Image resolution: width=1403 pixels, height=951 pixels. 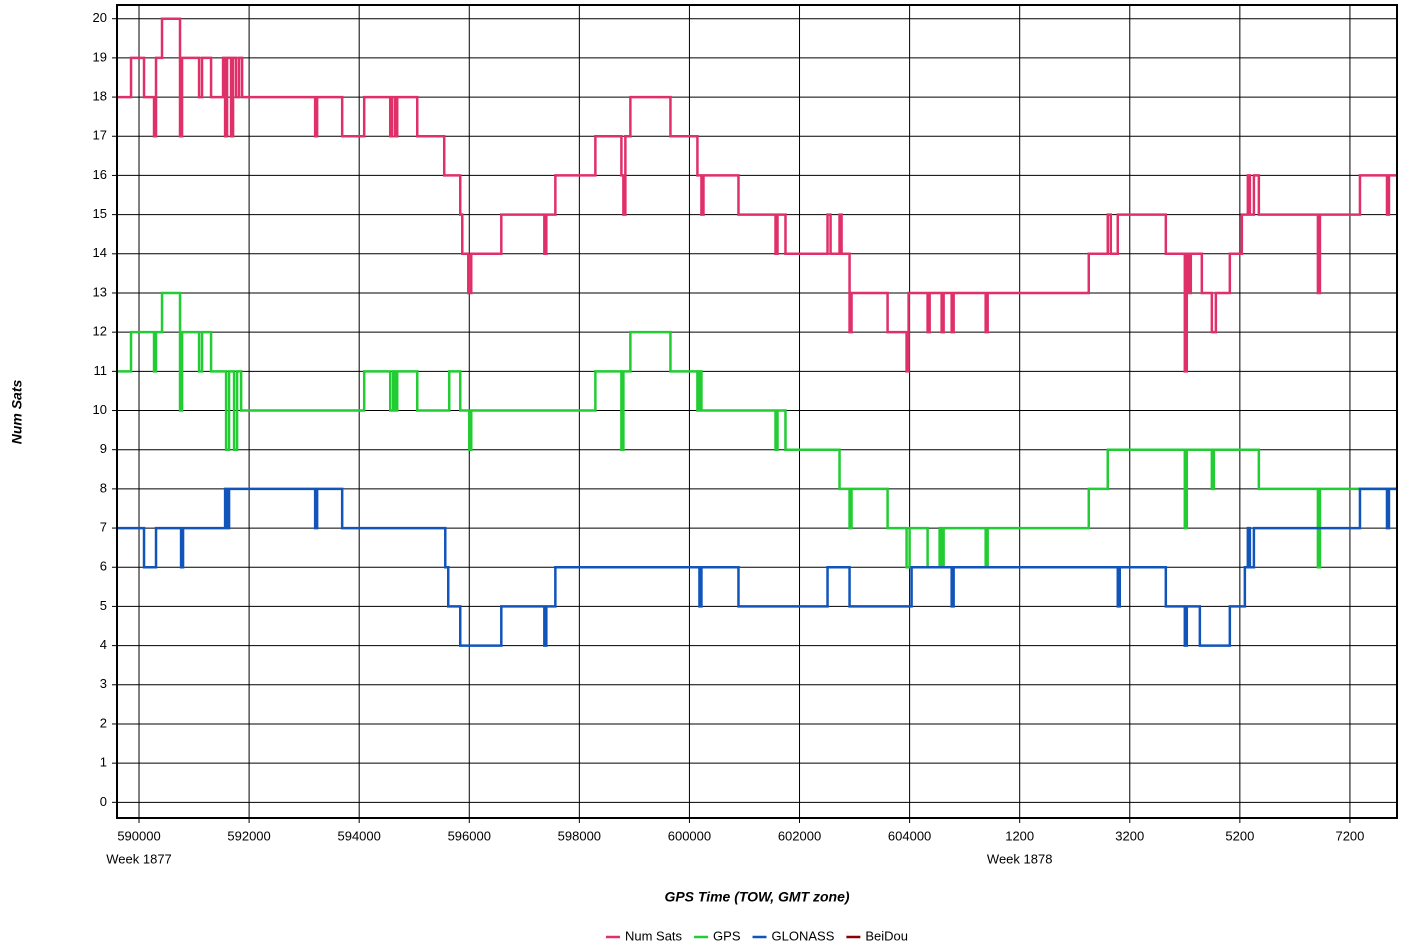 What do you see at coordinates (103, 683) in the screenshot?
I see `y-tick-label: 3` at bounding box center [103, 683].